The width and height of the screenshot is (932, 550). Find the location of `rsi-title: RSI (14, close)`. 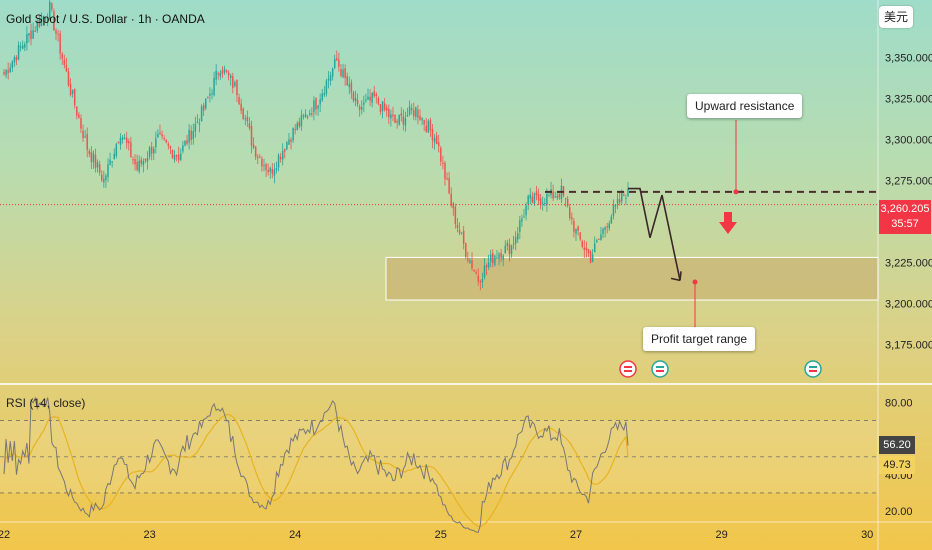

rsi-title: RSI (14, close) is located at coordinates (46, 403).